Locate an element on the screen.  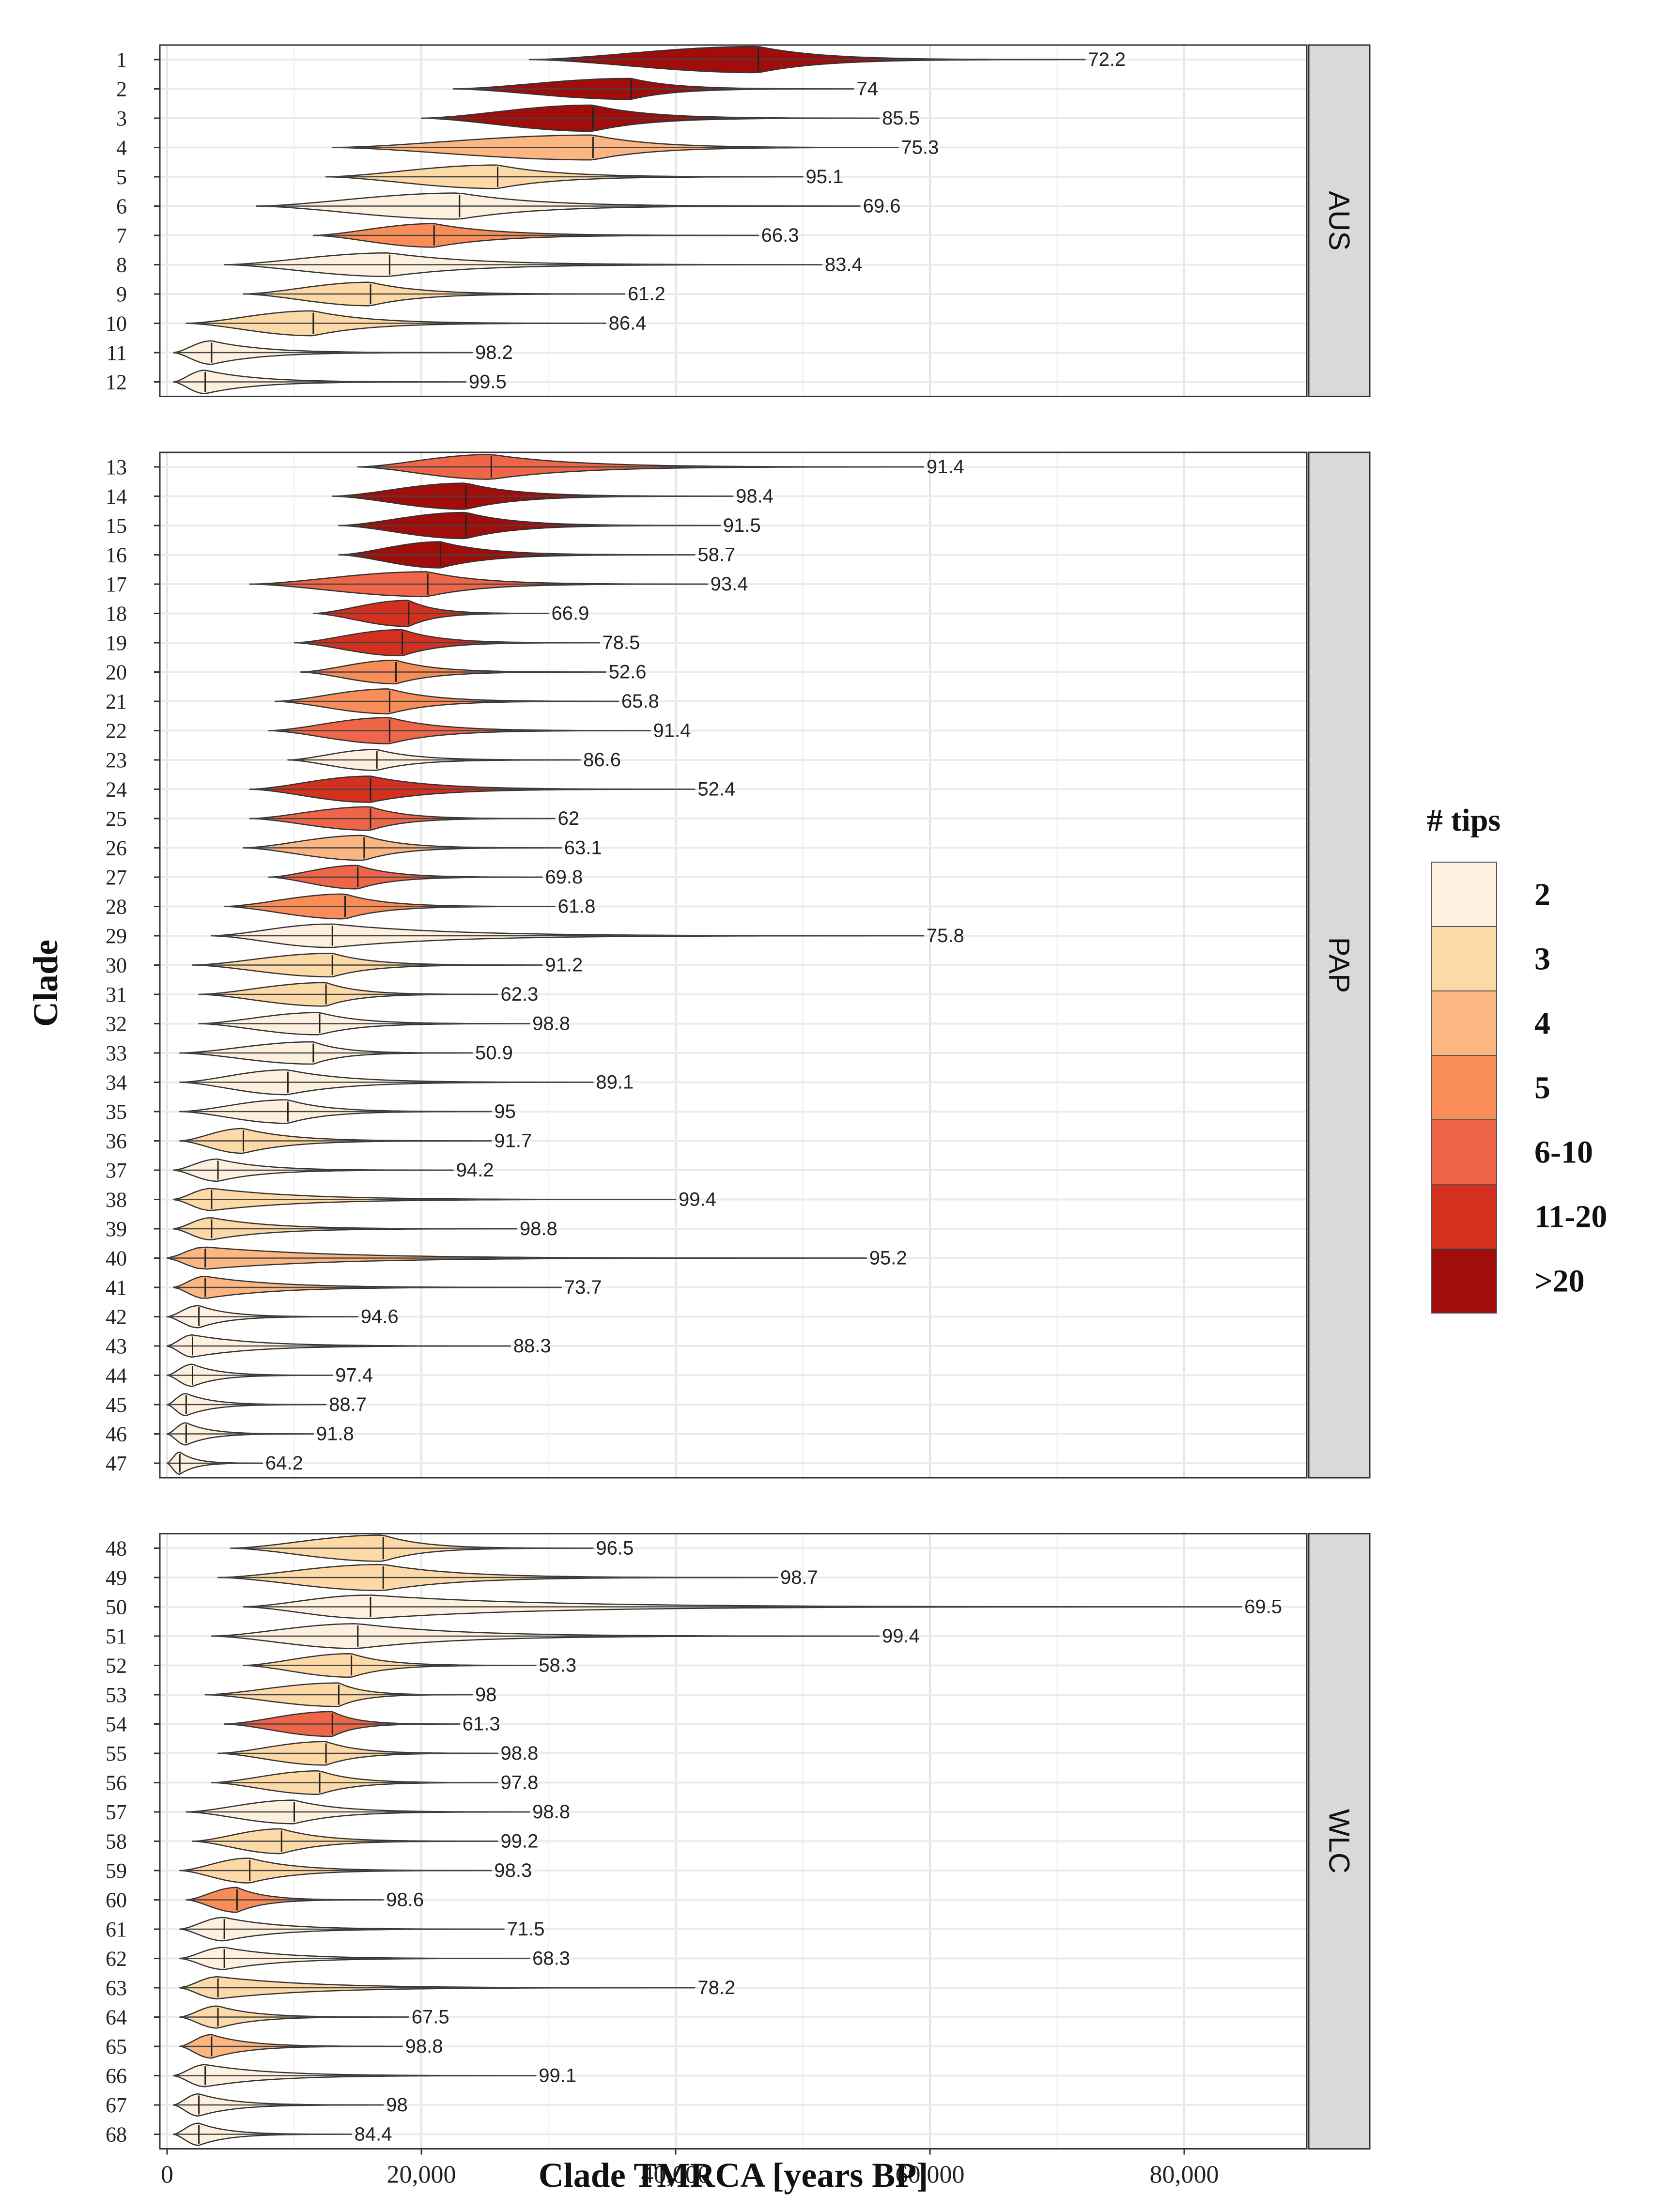
y-tick-label: 14 is located at coordinates (116, 497).